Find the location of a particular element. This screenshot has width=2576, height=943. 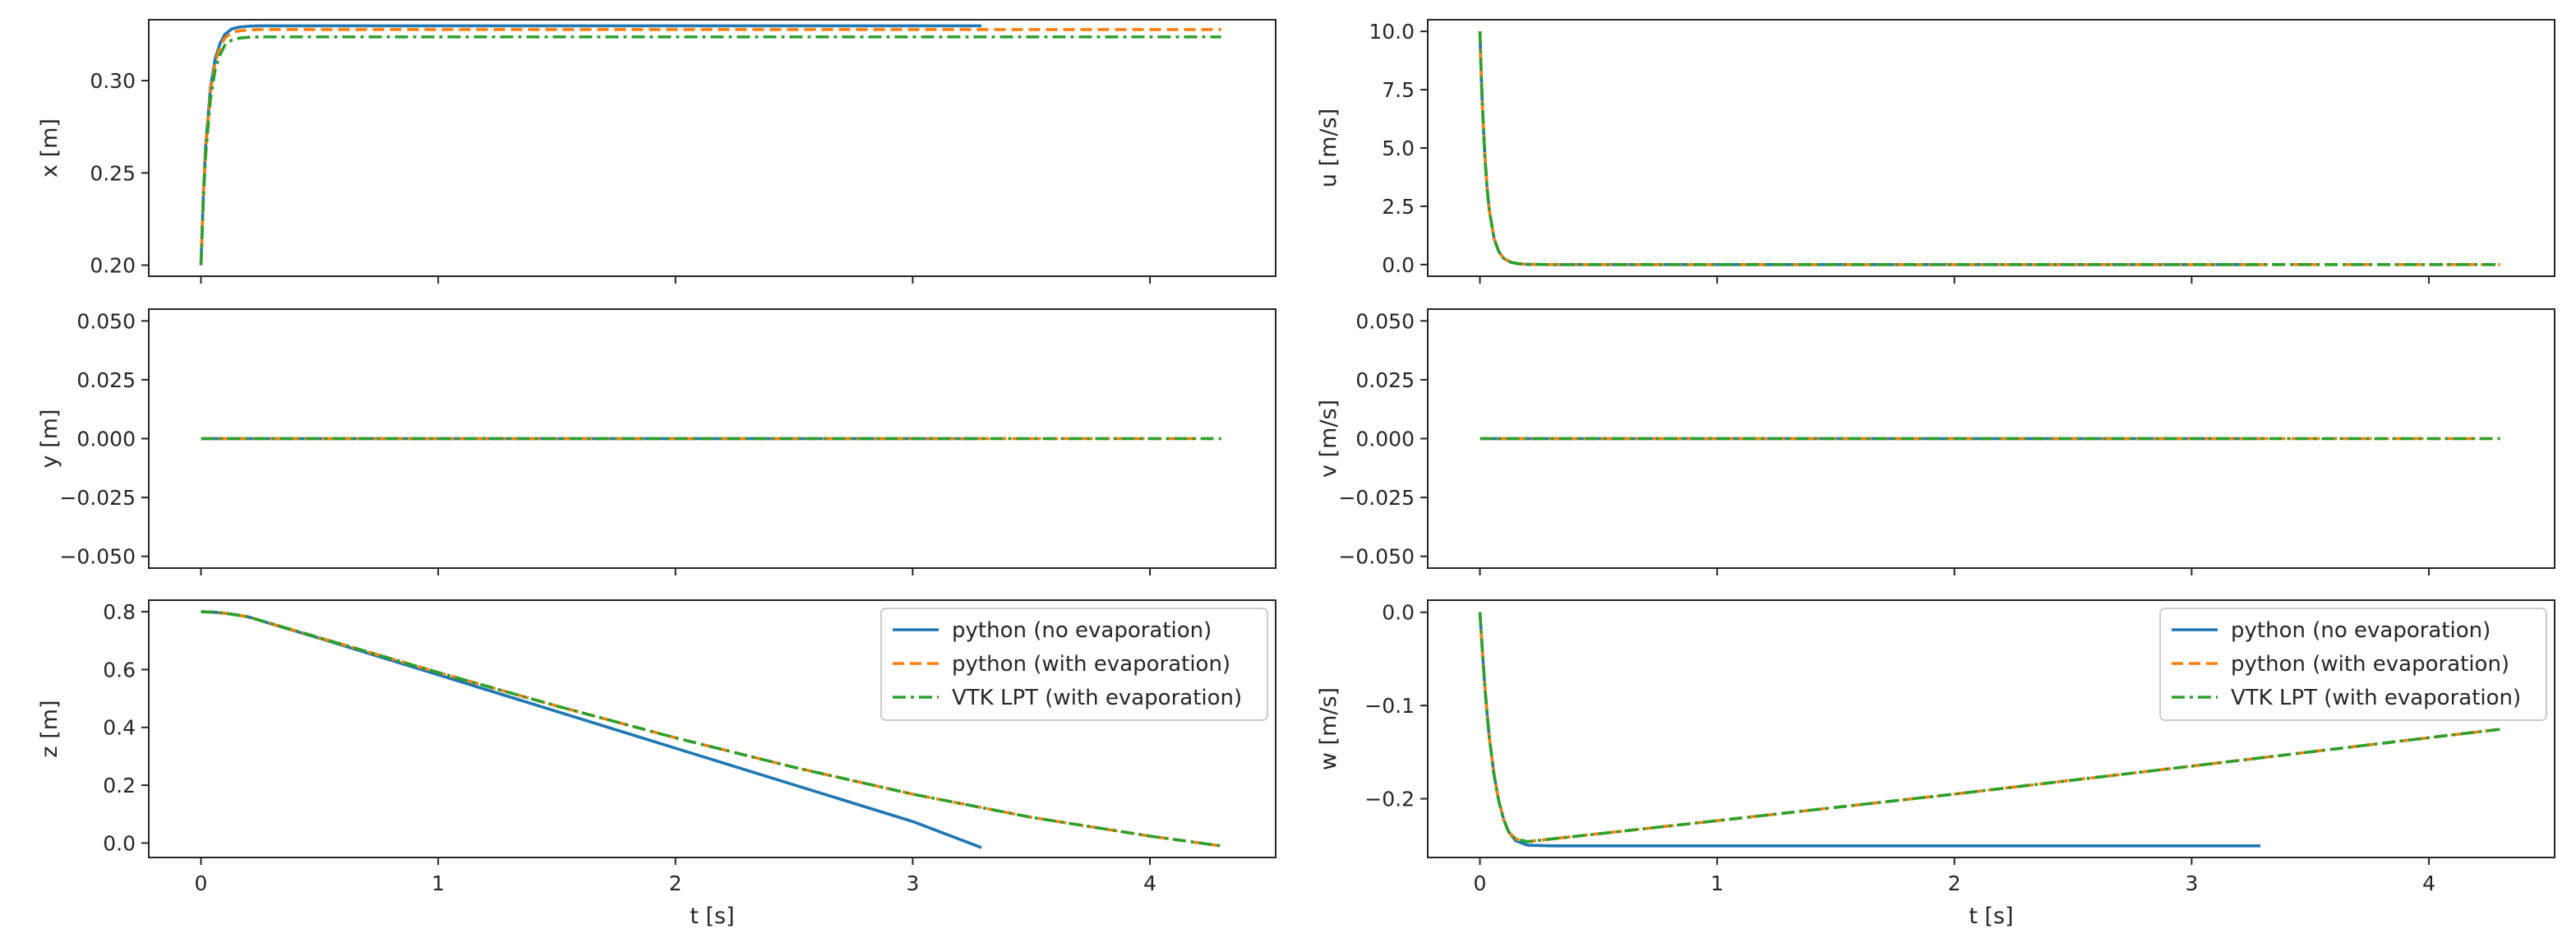

xlabel-z: t [s] is located at coordinates (712, 916).